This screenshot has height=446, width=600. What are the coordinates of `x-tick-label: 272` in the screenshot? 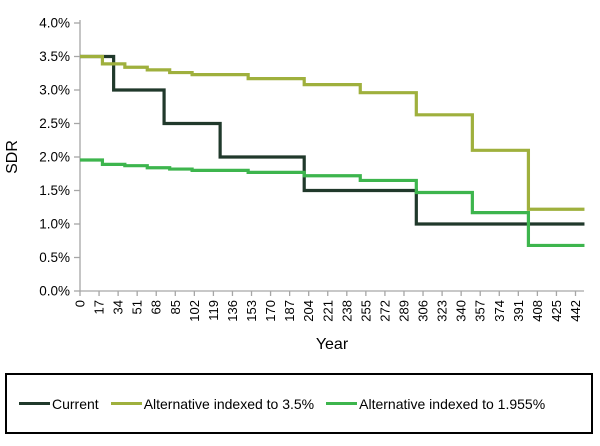 It's located at (384, 311).